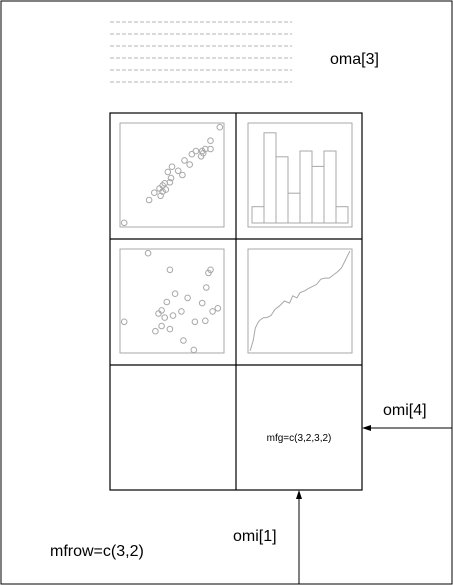  What do you see at coordinates (255, 536) in the screenshot?
I see `omi-bottom-label: omi[1]` at bounding box center [255, 536].